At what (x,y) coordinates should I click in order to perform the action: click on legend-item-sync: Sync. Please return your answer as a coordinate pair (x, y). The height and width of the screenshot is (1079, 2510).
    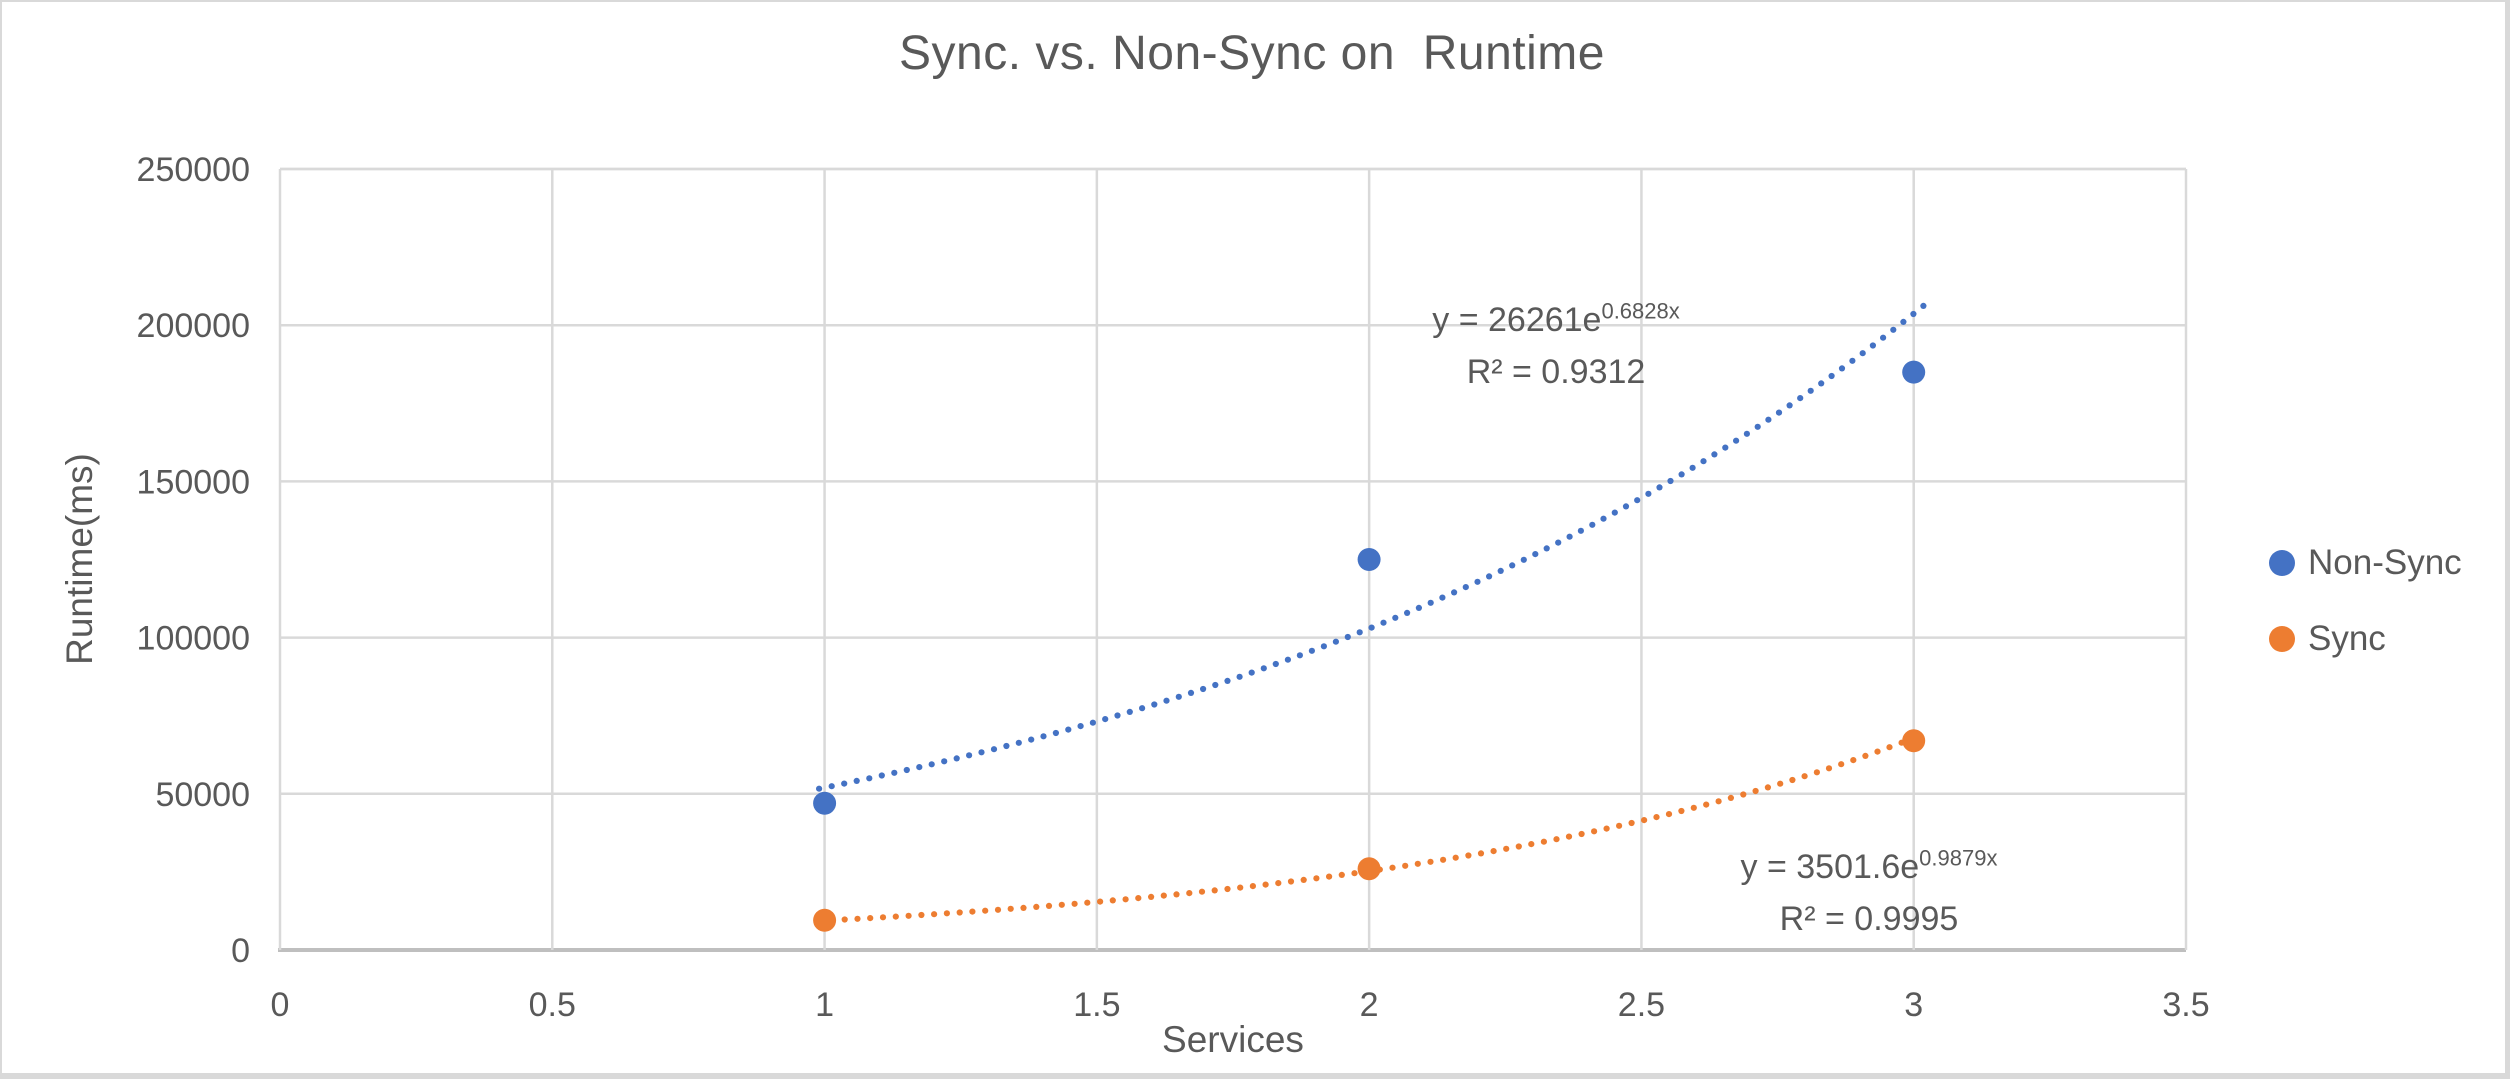
    Looking at the image, I should click on (2365, 639).